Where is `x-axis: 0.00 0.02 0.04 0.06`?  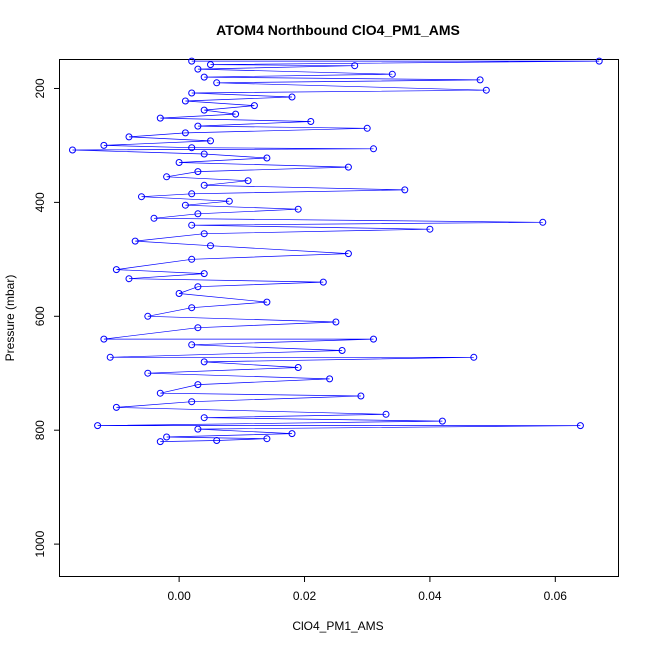 x-axis: 0.00 0.02 0.04 0.06 is located at coordinates (367, 589).